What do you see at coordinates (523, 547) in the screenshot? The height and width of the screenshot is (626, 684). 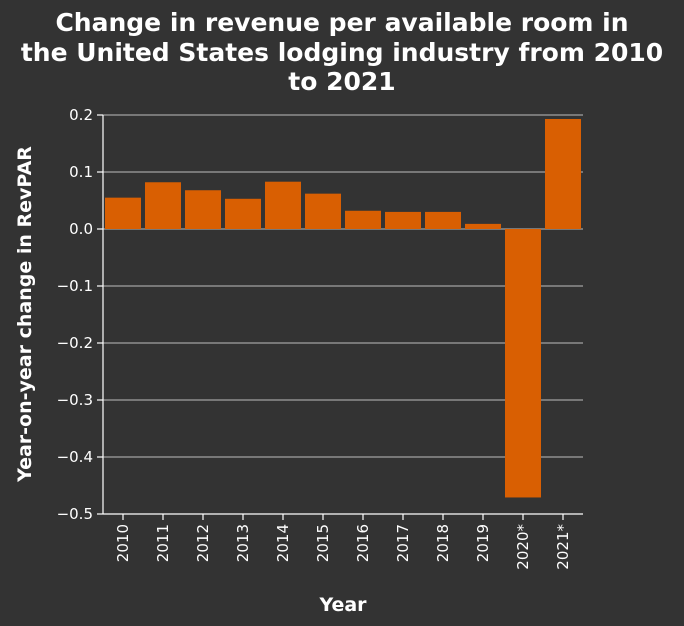 I see `x-tick-label: 2020*` at bounding box center [523, 547].